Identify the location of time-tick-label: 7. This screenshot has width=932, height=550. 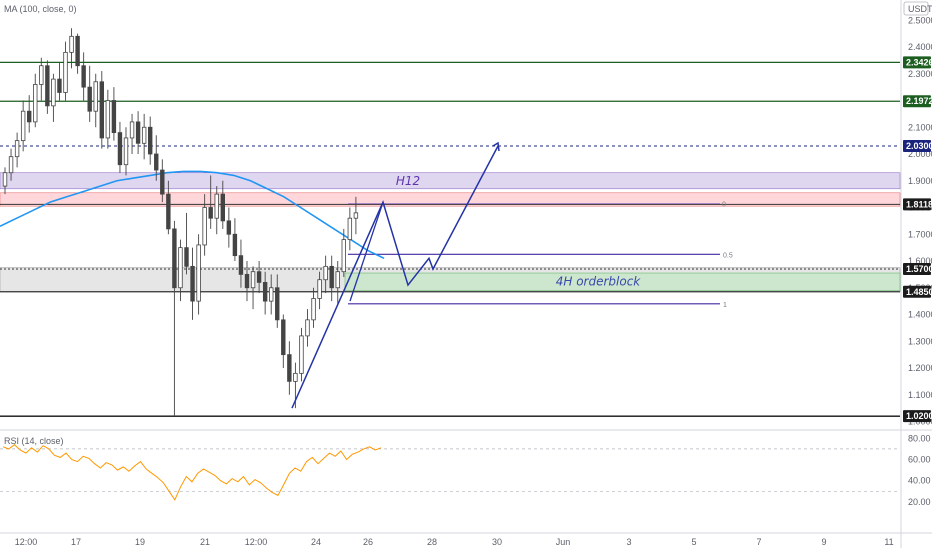
(758, 542).